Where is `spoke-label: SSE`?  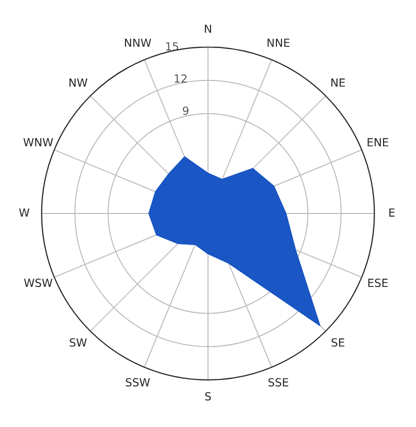
spoke-label: SSE is located at coordinates (278, 382).